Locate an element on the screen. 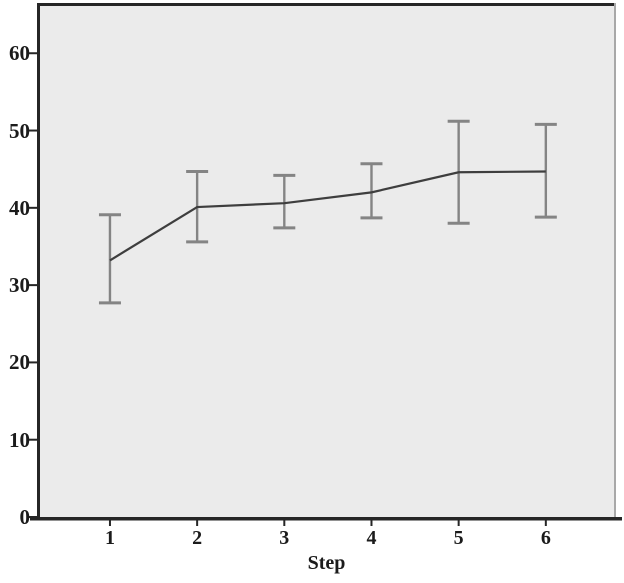  x-tick-label: 1 is located at coordinates (109, 538).